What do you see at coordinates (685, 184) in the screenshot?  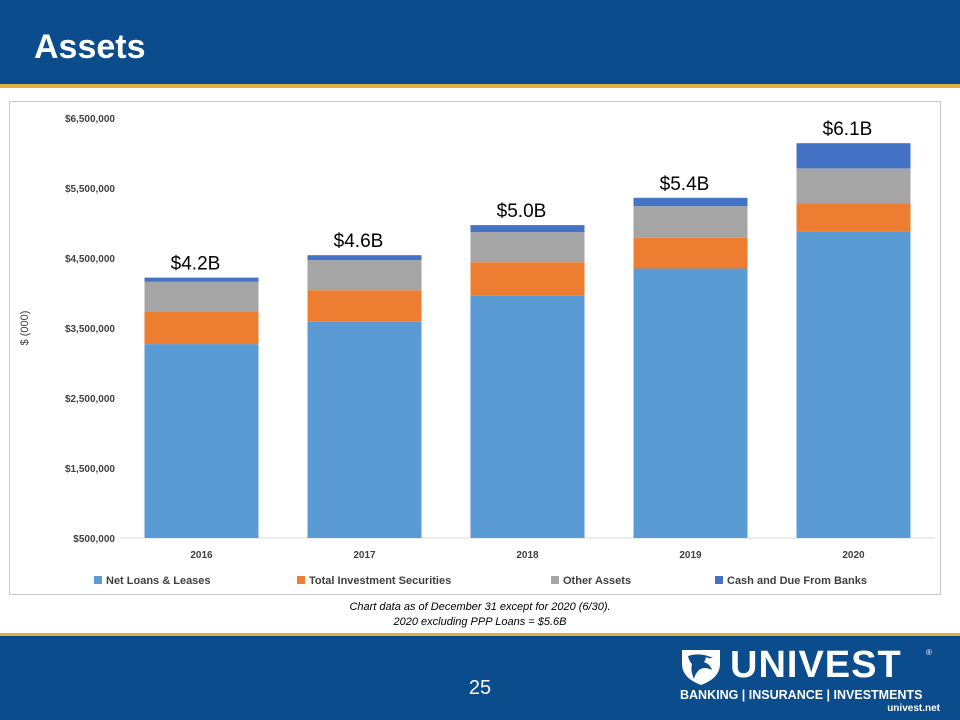 I see `total-label-2019: $5.4B` at bounding box center [685, 184].